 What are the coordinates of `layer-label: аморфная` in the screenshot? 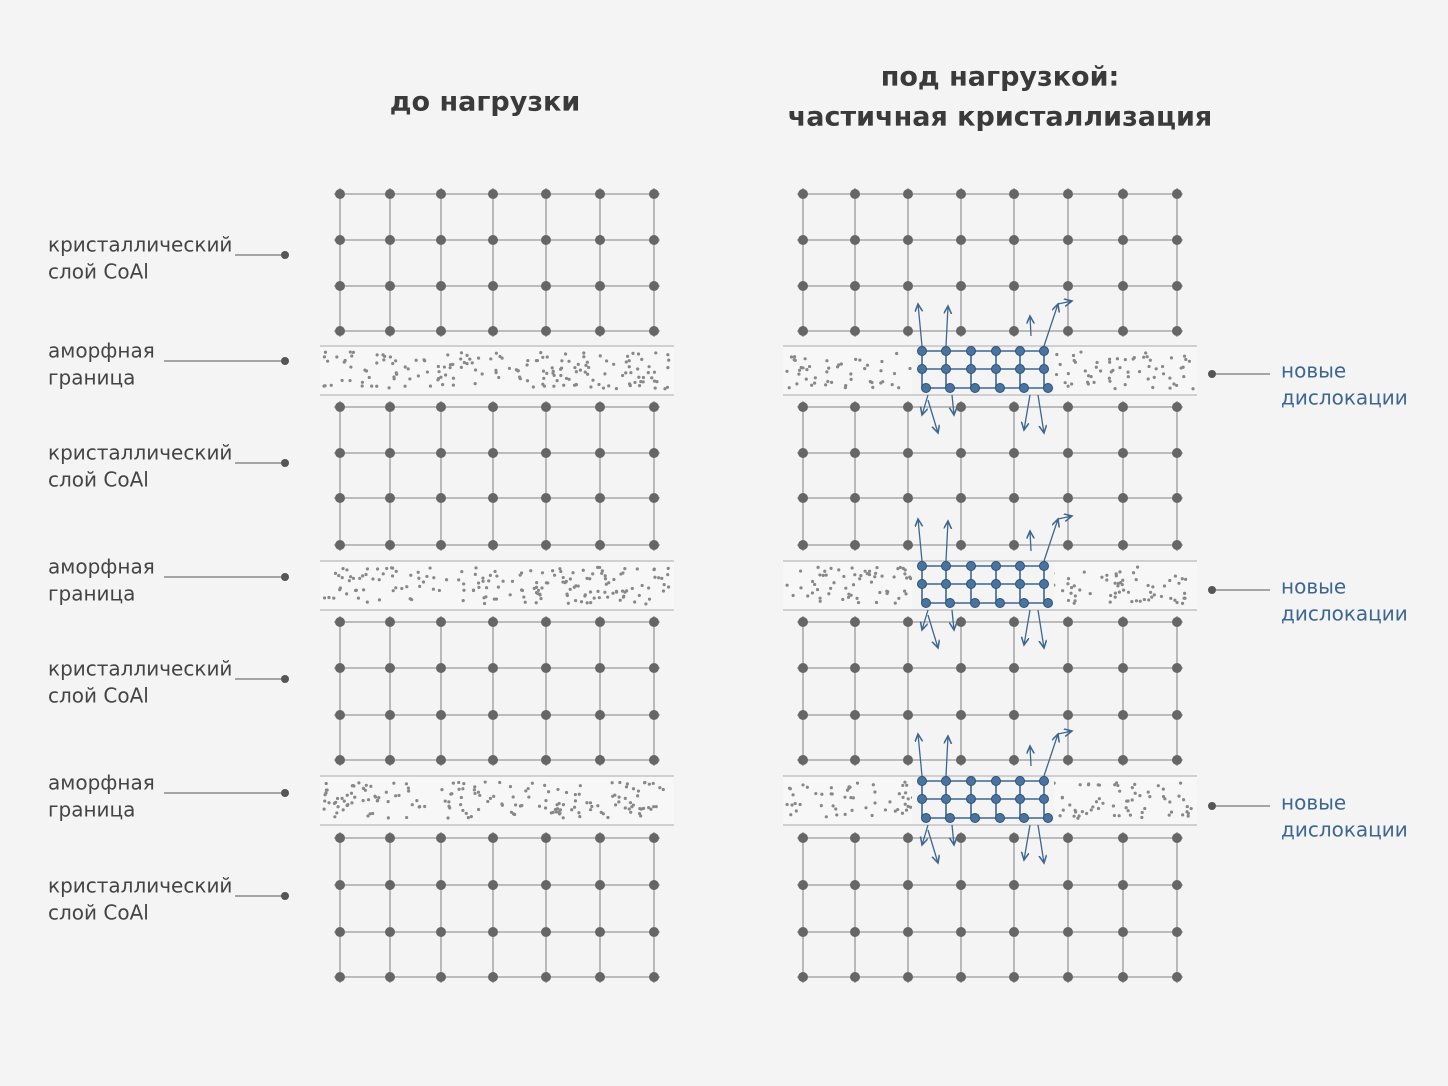 It's located at (101, 783).